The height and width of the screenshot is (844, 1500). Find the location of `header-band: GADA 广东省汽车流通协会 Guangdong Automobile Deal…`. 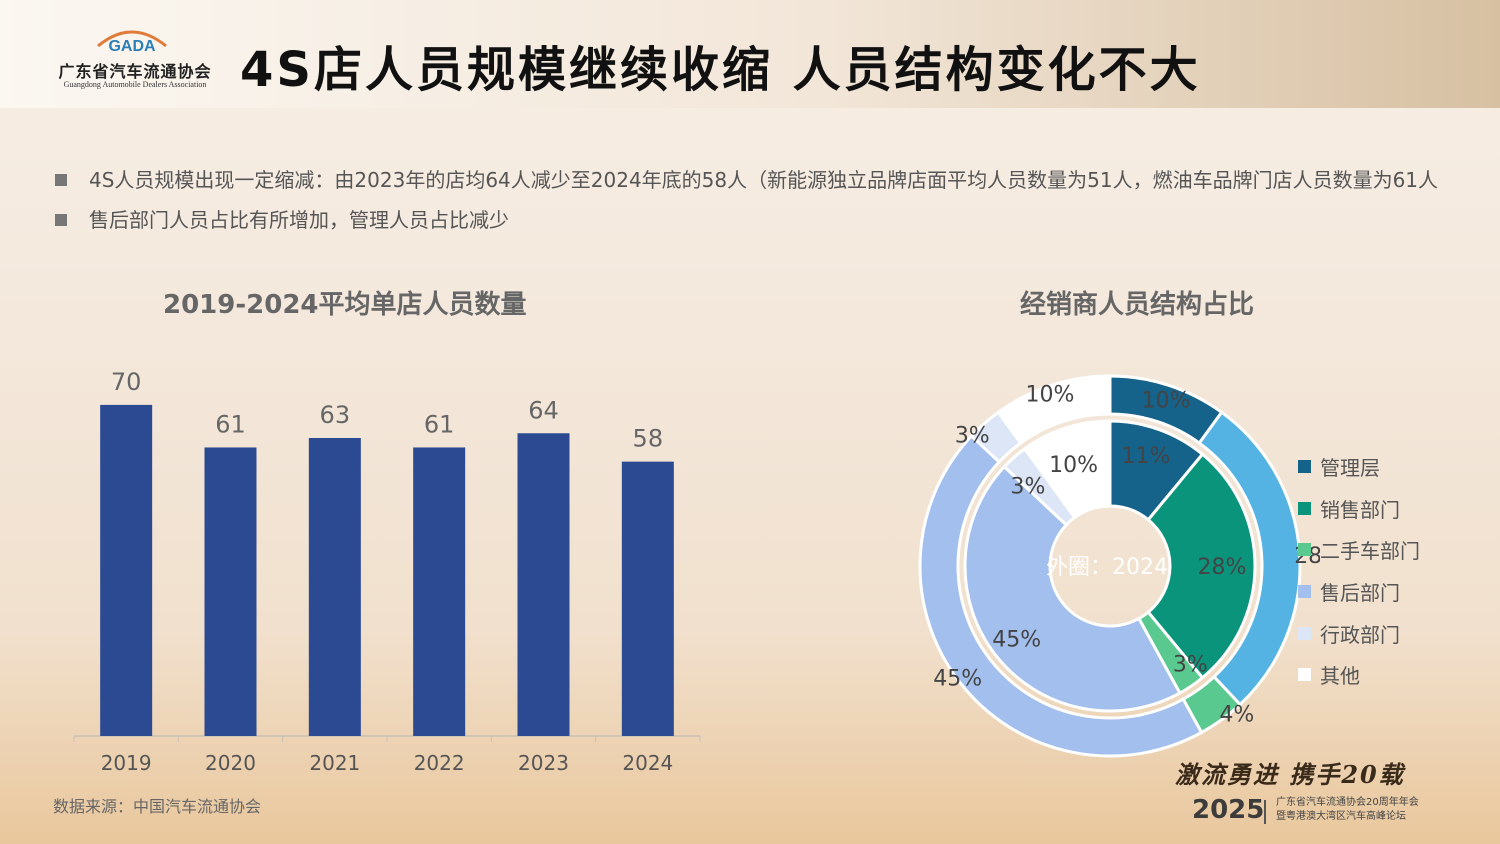

header-band: GADA 广东省汽车流通协会 Guangdong Automobile Deal… is located at coordinates (750, 54).